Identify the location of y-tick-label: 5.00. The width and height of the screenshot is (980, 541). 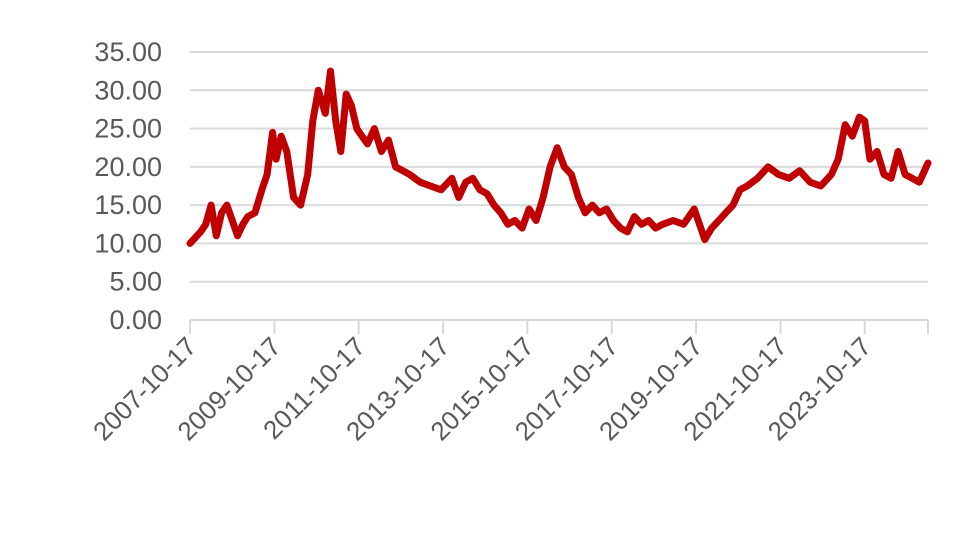
(135, 282).